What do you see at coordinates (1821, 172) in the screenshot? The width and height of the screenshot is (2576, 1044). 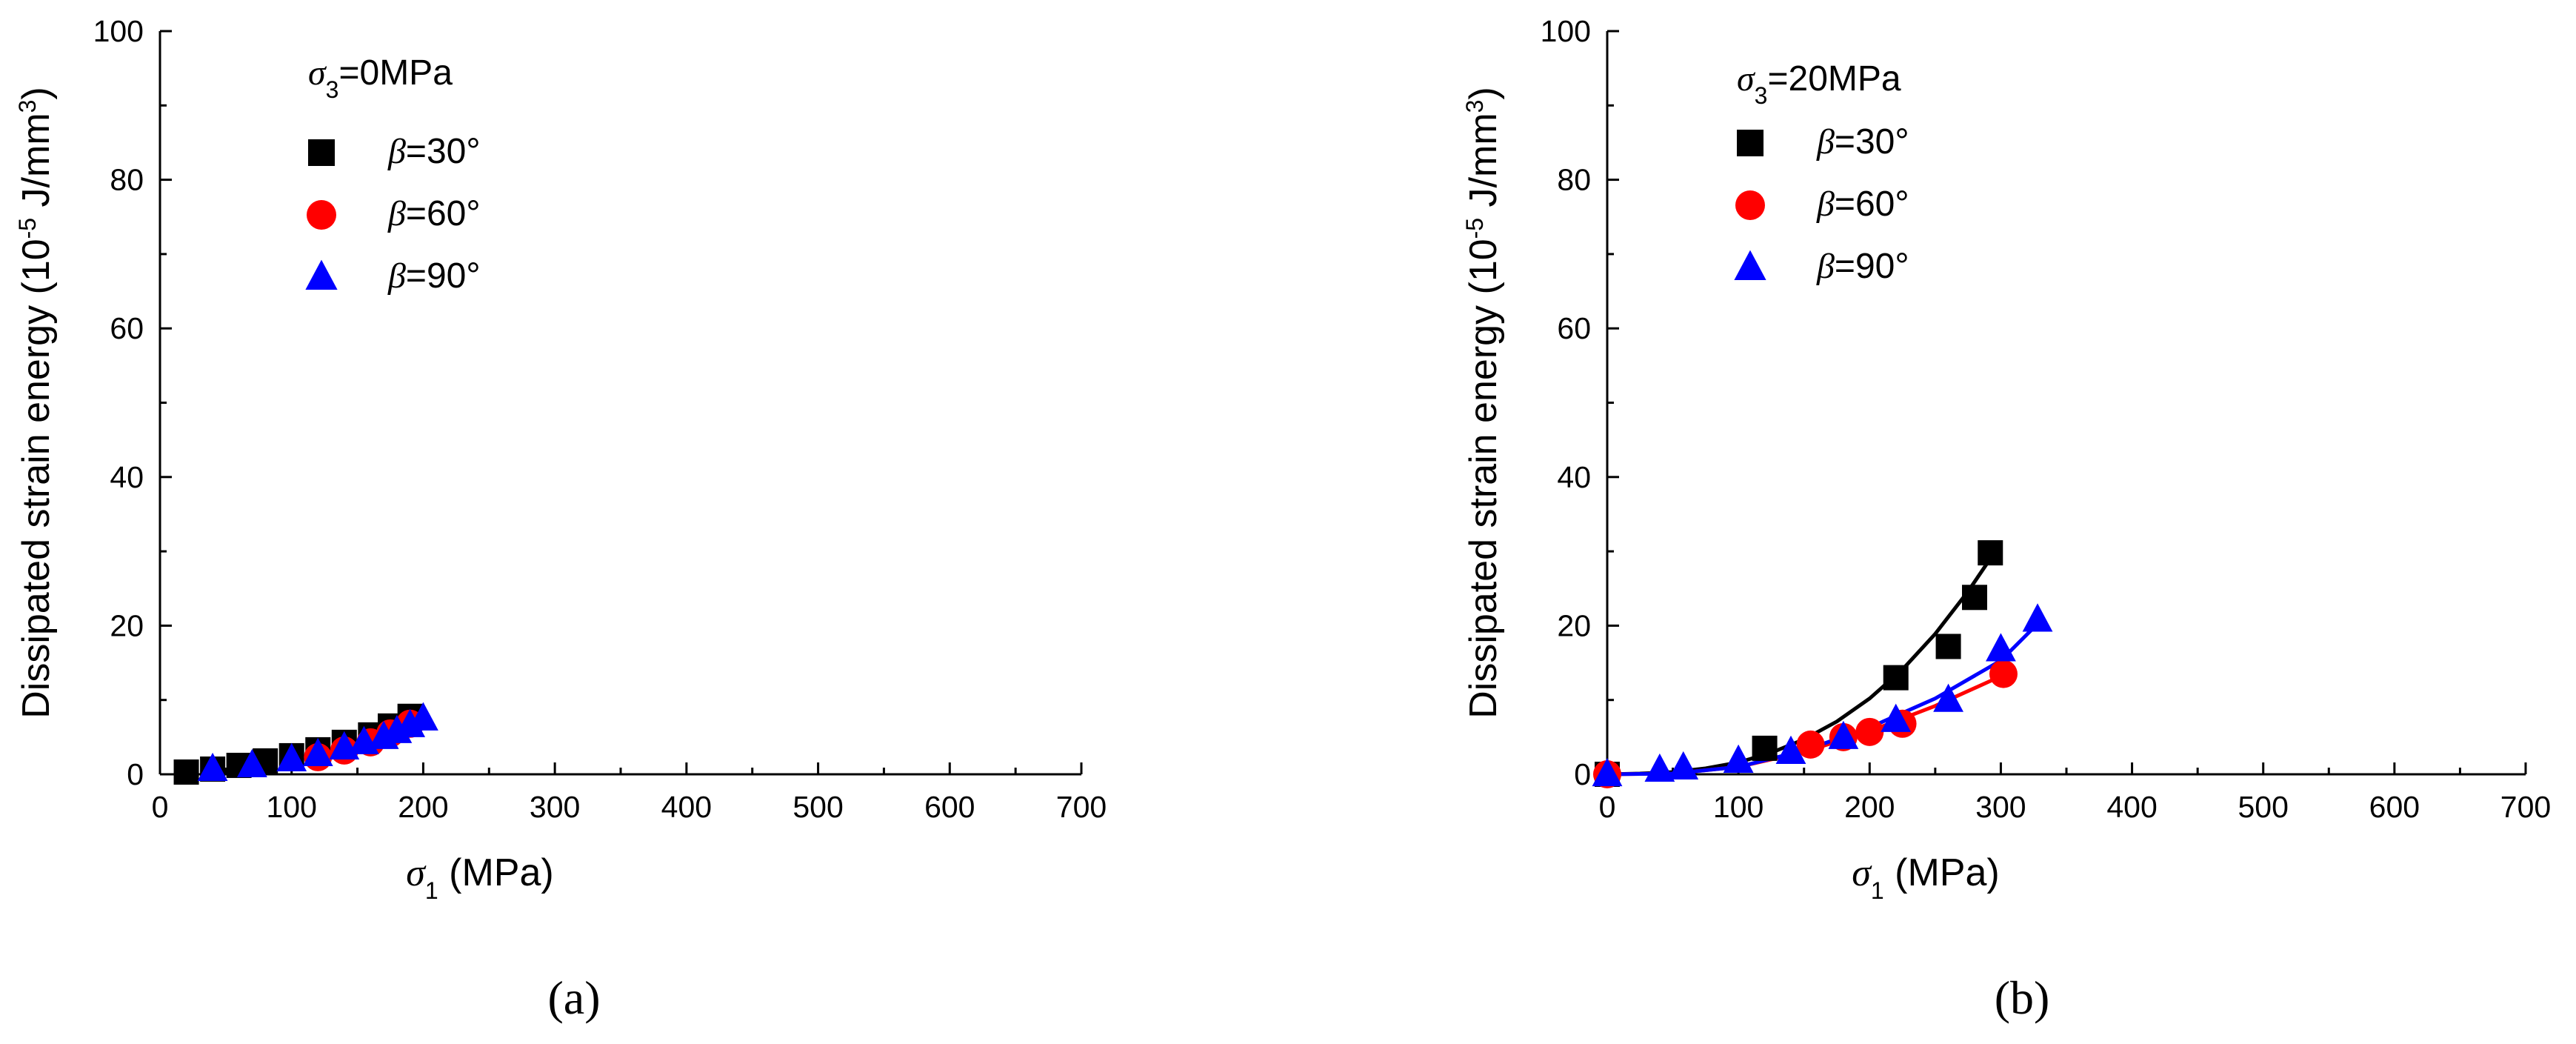 I see `legend-b: σ3=20MPa β=30° β=60° β=90°` at bounding box center [1821, 172].